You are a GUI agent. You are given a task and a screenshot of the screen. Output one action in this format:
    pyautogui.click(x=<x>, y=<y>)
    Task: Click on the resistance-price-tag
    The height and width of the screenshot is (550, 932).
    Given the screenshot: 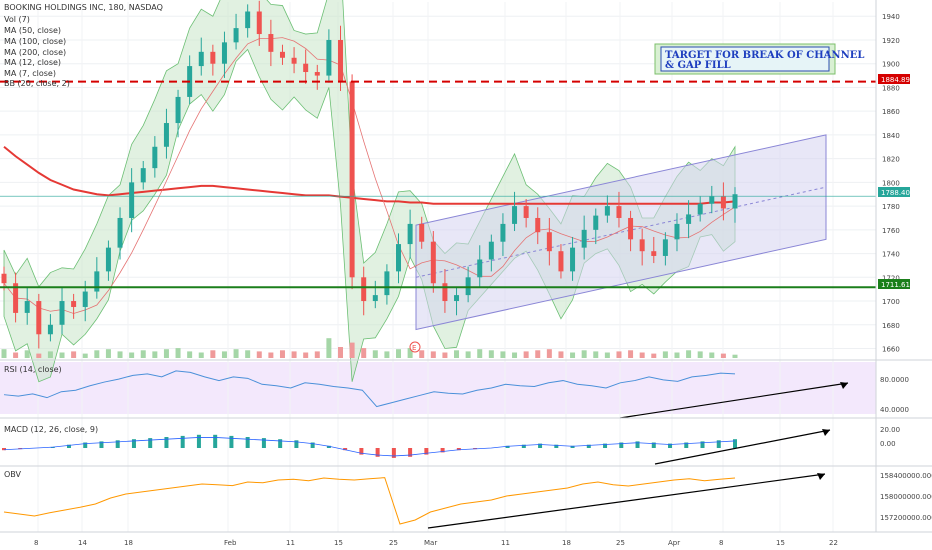 What is the action you would take?
    pyautogui.click(x=894, y=79)
    